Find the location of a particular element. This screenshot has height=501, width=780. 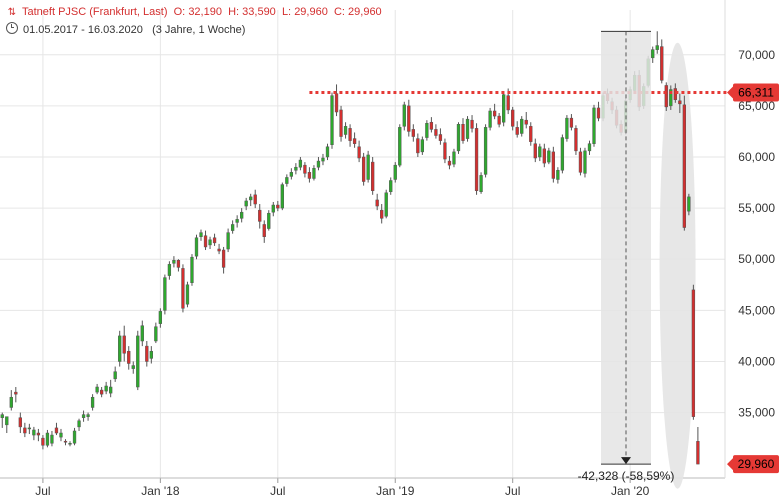

open-label: O: is located at coordinates (179, 12).